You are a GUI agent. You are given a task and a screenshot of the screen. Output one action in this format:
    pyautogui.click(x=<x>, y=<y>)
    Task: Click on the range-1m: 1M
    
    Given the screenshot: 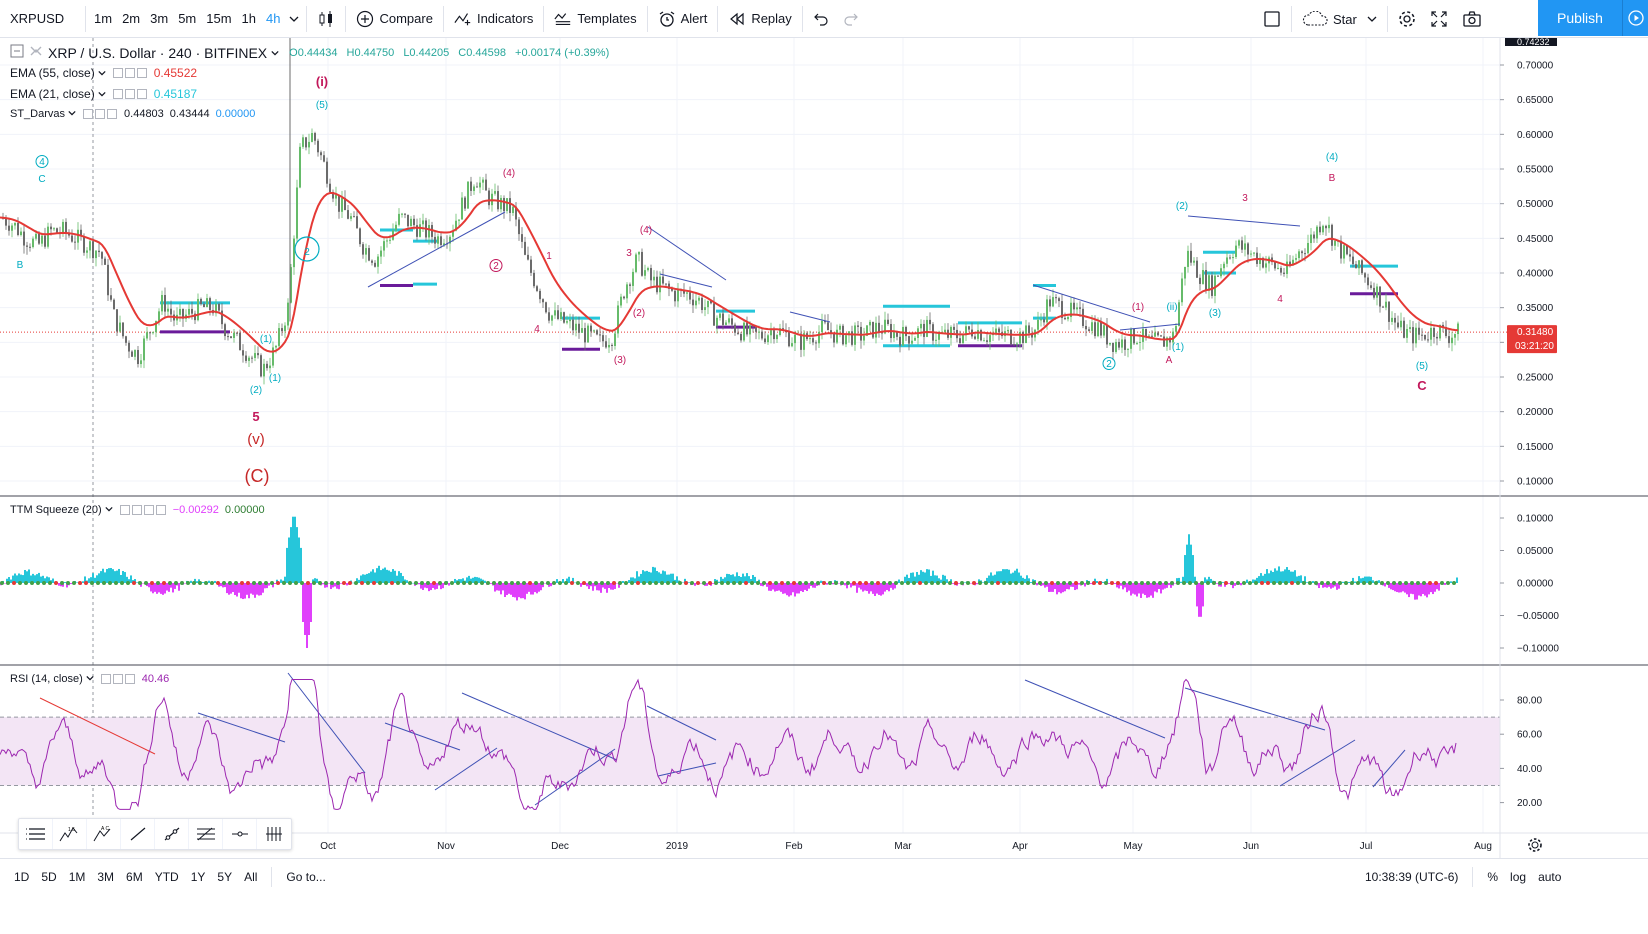 What is the action you would take?
    pyautogui.click(x=77, y=876)
    